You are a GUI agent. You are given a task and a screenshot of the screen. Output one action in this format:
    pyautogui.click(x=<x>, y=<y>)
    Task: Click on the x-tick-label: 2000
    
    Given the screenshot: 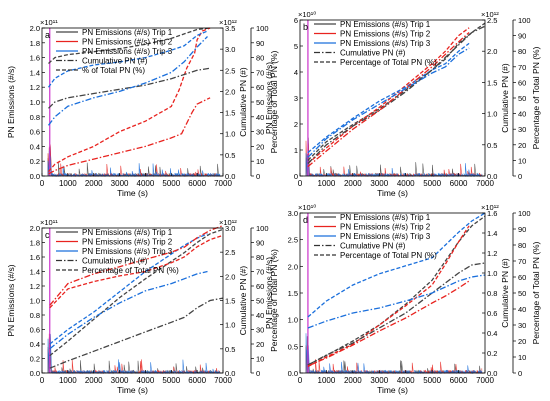 What is the action you would take?
    pyautogui.click(x=94, y=380)
    